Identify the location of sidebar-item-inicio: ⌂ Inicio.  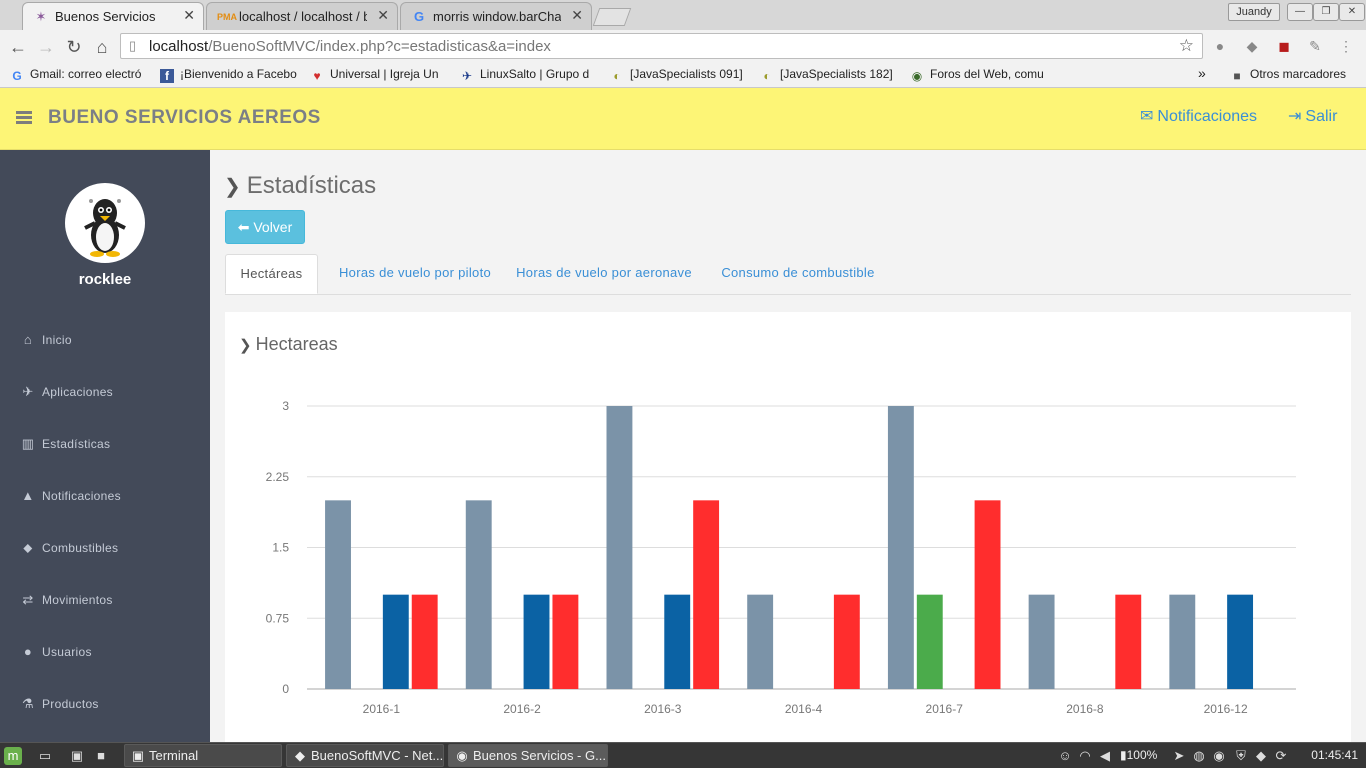
(46, 342).